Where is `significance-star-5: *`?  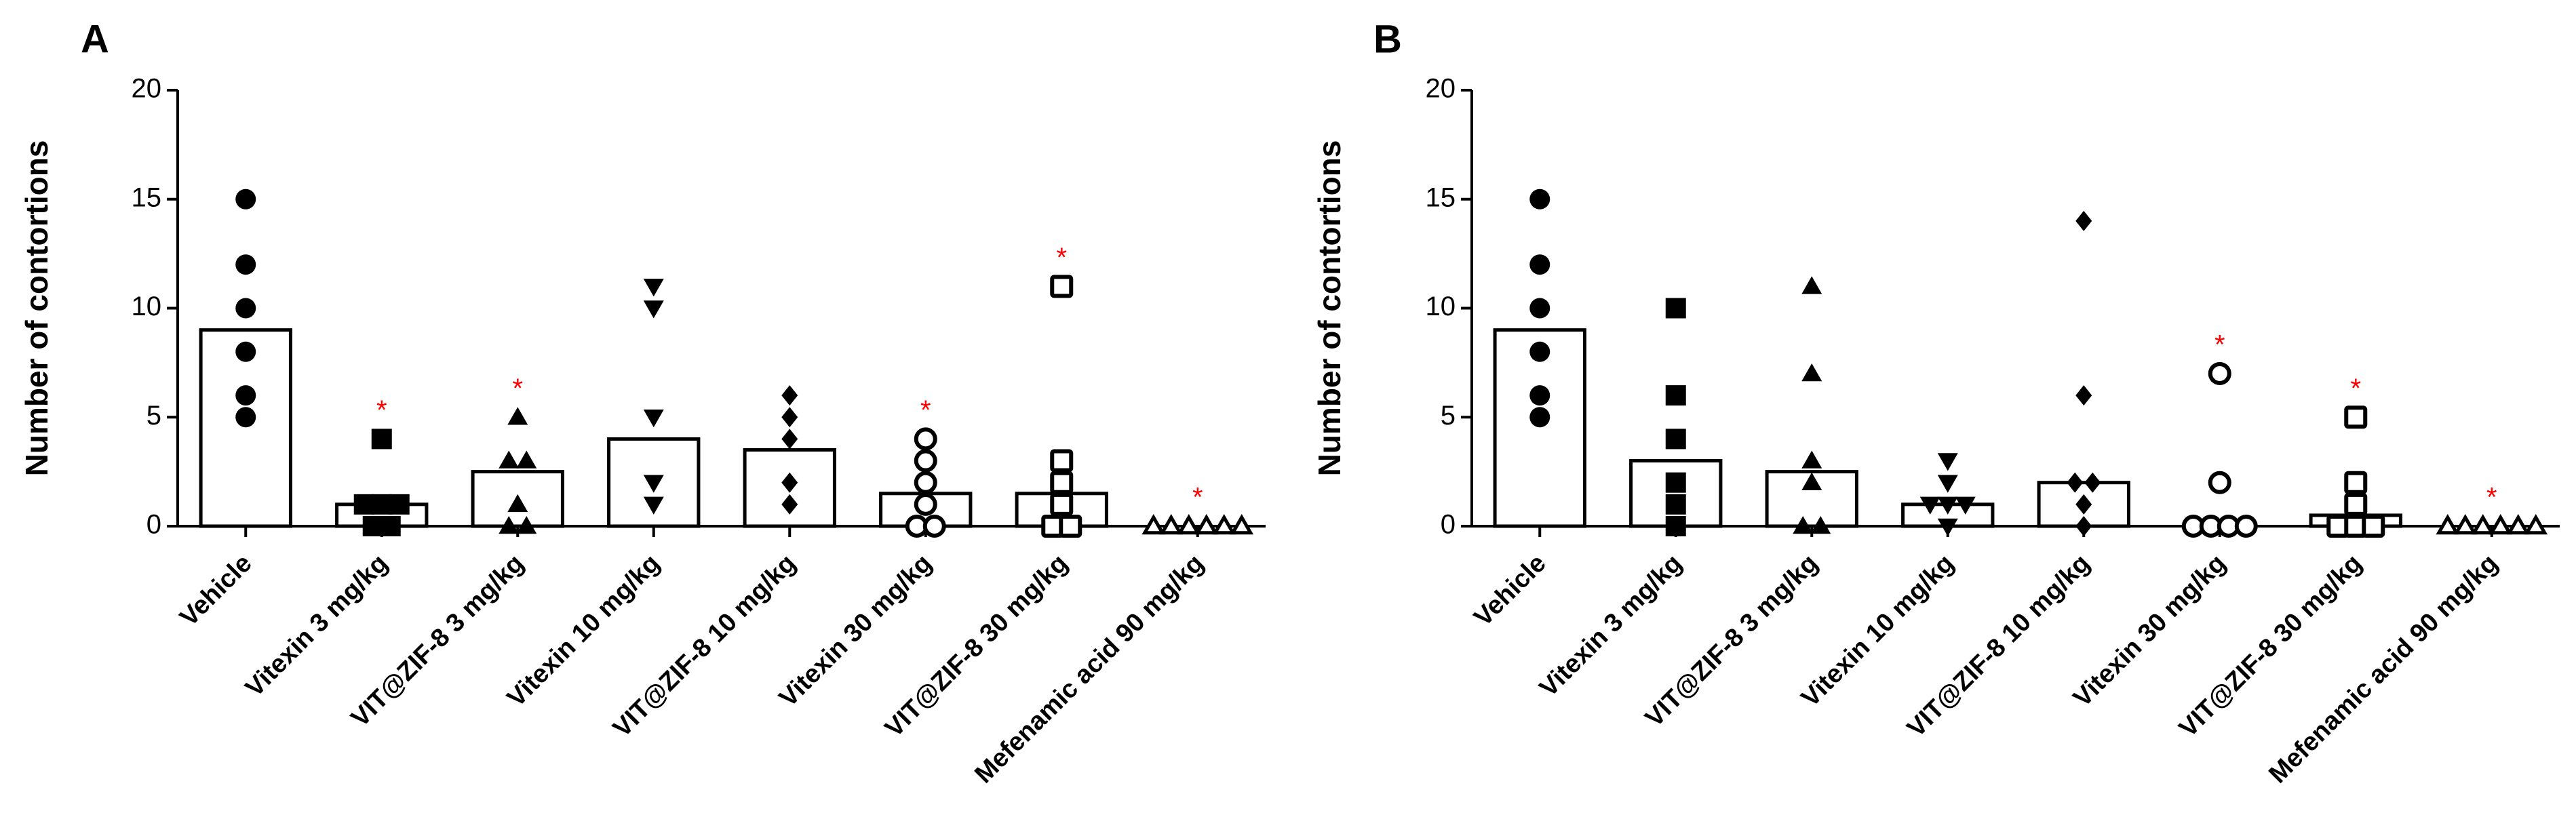
significance-star-5: * is located at coordinates (2219, 345).